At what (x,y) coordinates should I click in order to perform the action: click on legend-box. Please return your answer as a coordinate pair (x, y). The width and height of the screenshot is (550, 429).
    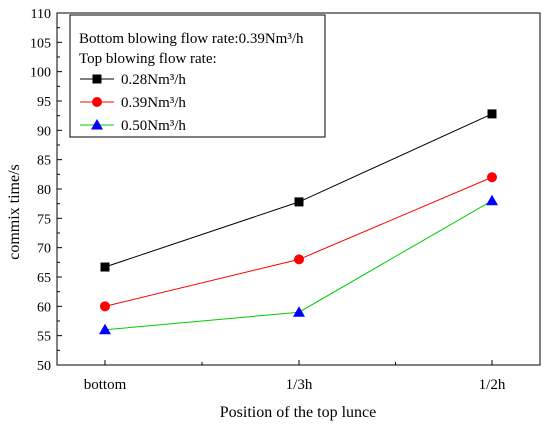
    Looking at the image, I should click on (197, 76).